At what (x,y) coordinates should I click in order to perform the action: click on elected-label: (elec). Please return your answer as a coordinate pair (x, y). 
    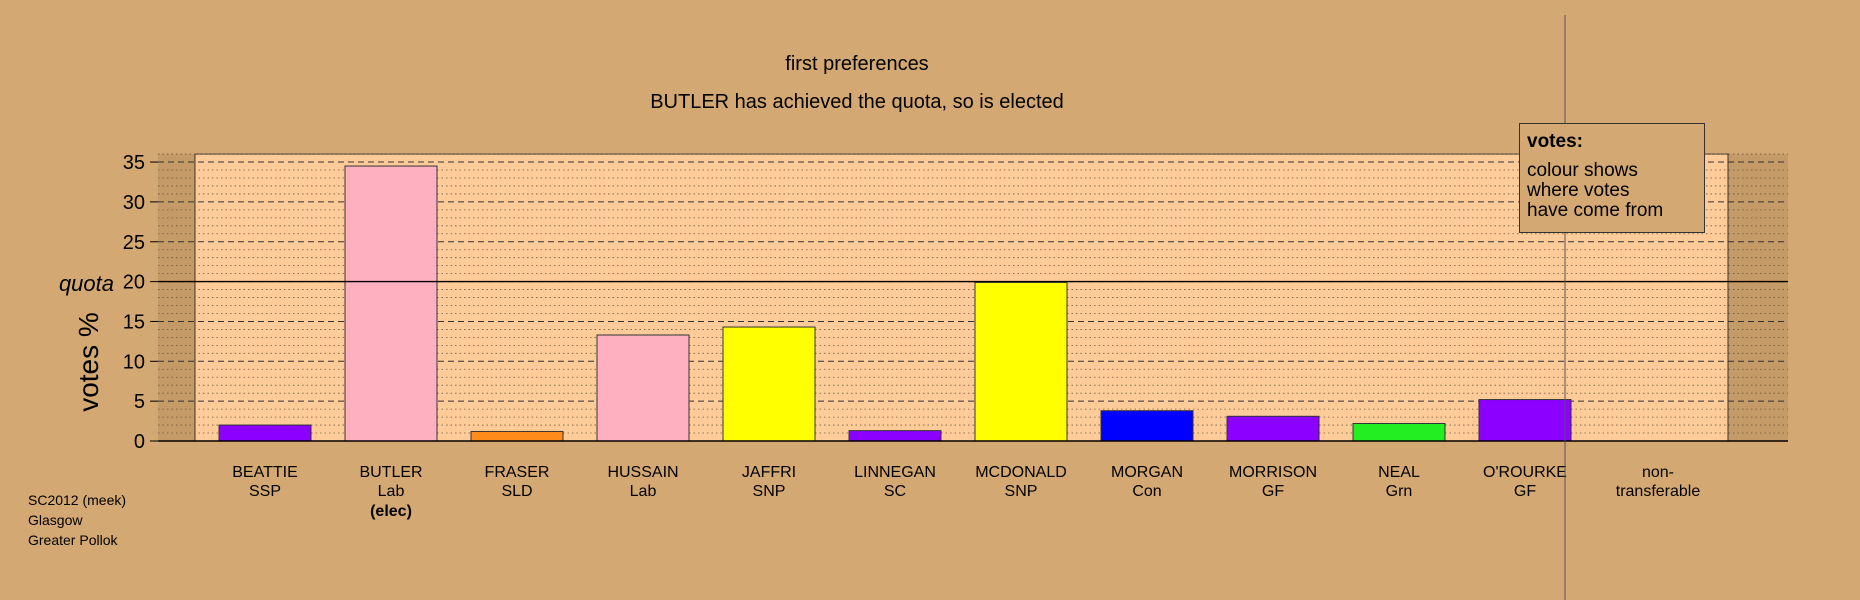
    Looking at the image, I should click on (391, 511).